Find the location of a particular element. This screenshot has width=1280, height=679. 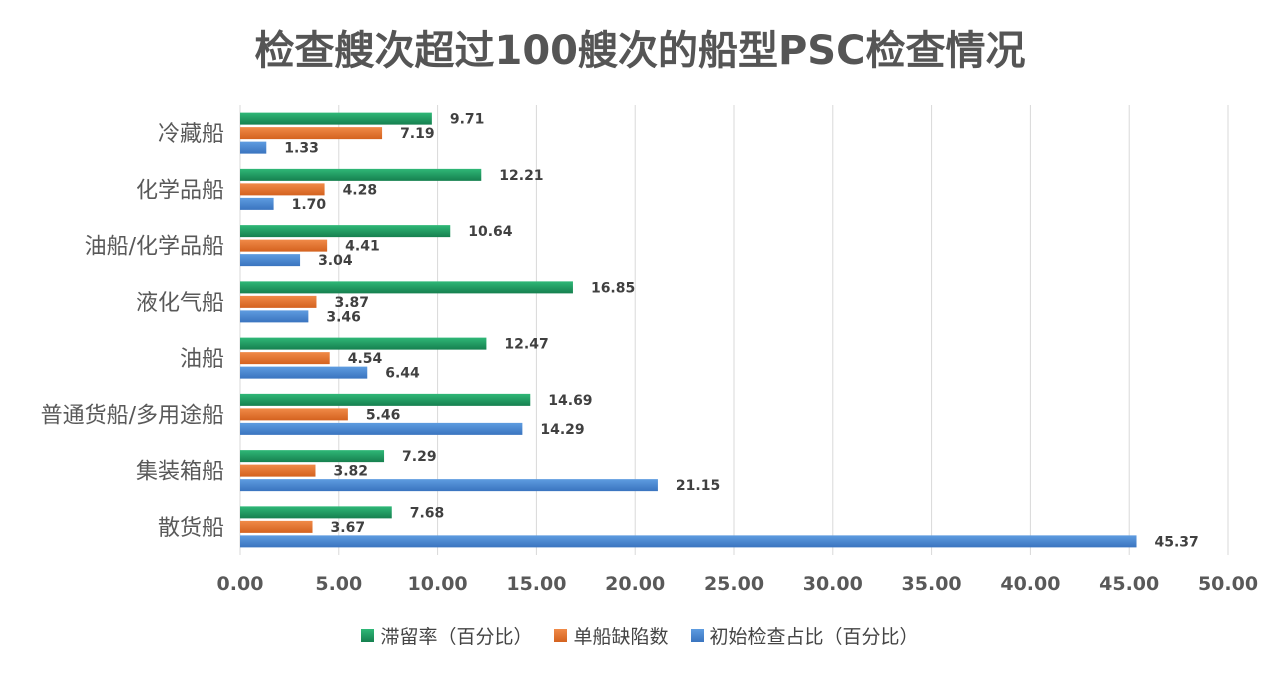

data-label-initial: 45.37 is located at coordinates (1177, 542).